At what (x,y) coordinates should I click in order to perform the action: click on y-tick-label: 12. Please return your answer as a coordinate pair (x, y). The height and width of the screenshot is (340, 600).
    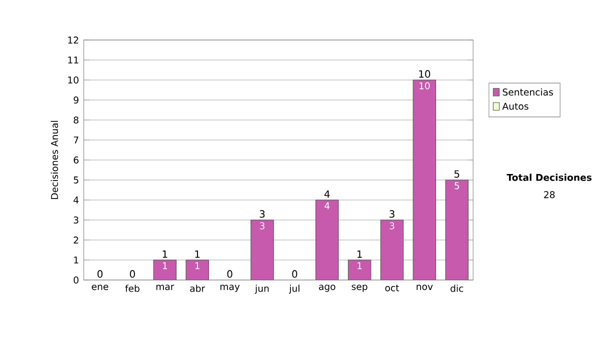
    Looking at the image, I should click on (73, 40).